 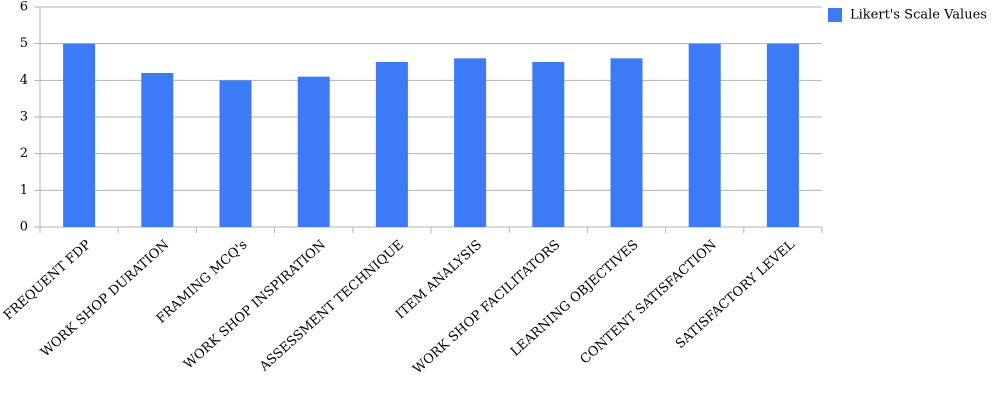 I want to click on legend-swatch, so click(x=835, y=15).